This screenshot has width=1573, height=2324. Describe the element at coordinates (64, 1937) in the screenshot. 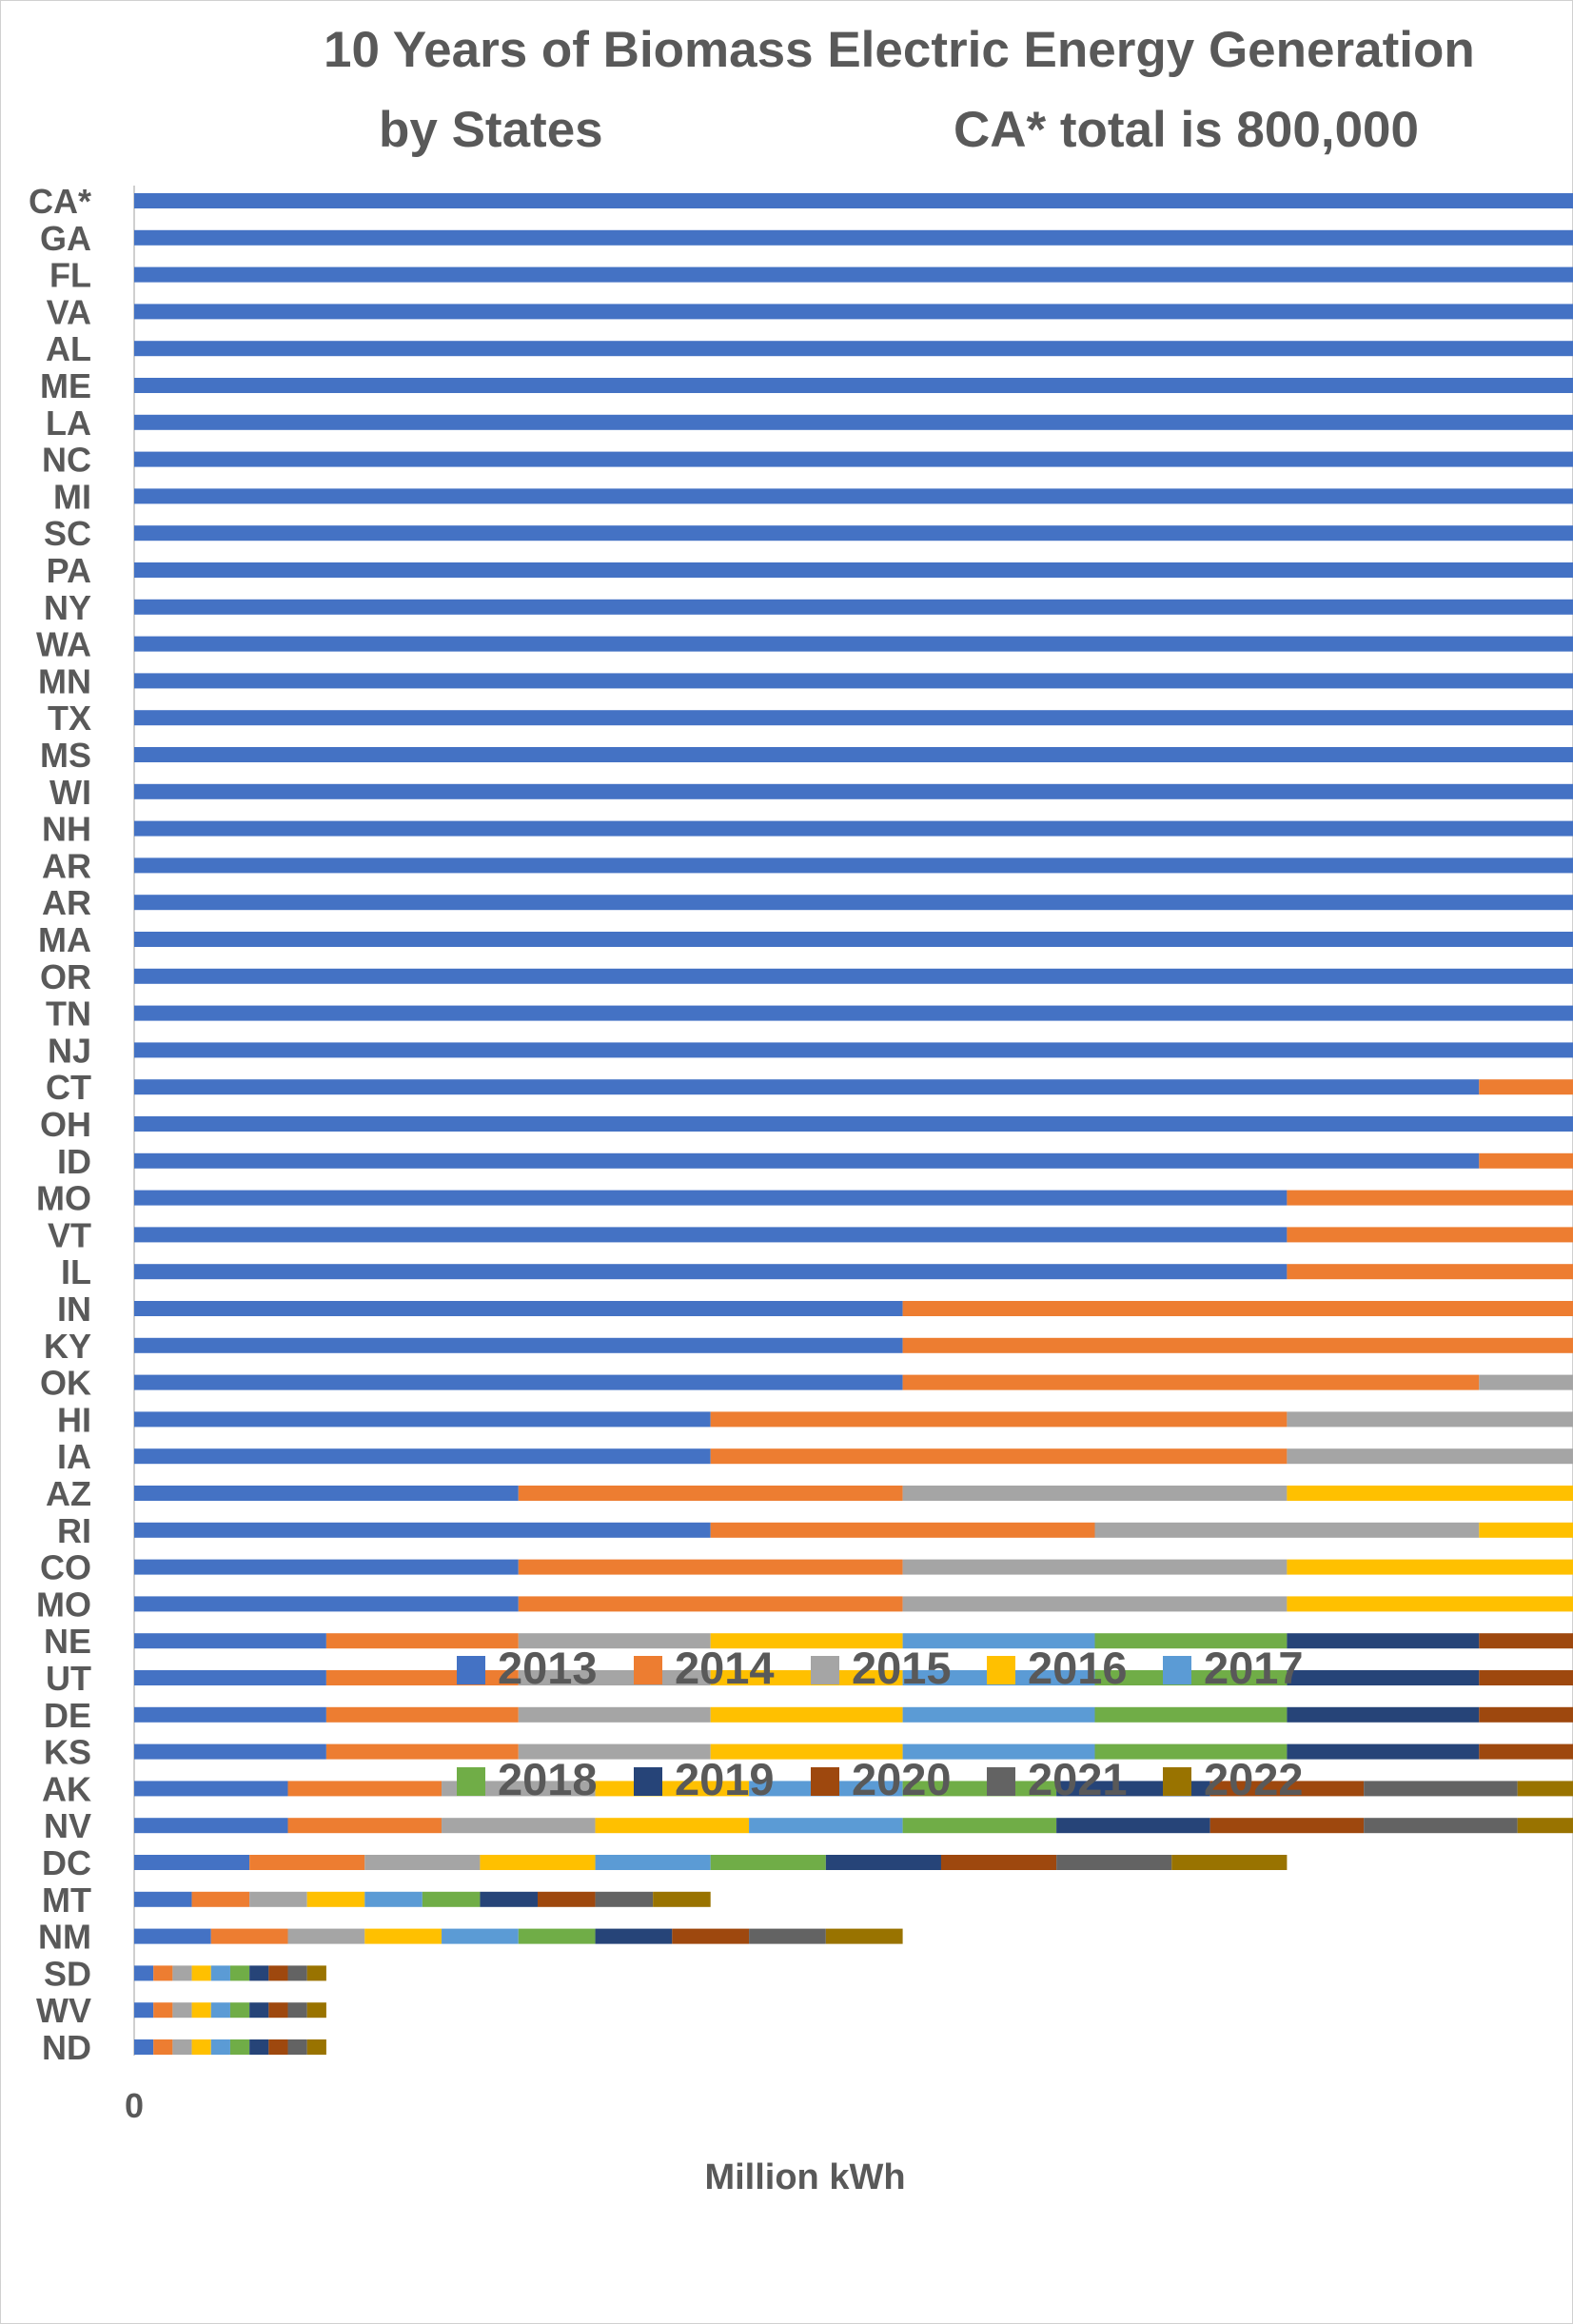

I see `y-tick-label: NM` at that location.